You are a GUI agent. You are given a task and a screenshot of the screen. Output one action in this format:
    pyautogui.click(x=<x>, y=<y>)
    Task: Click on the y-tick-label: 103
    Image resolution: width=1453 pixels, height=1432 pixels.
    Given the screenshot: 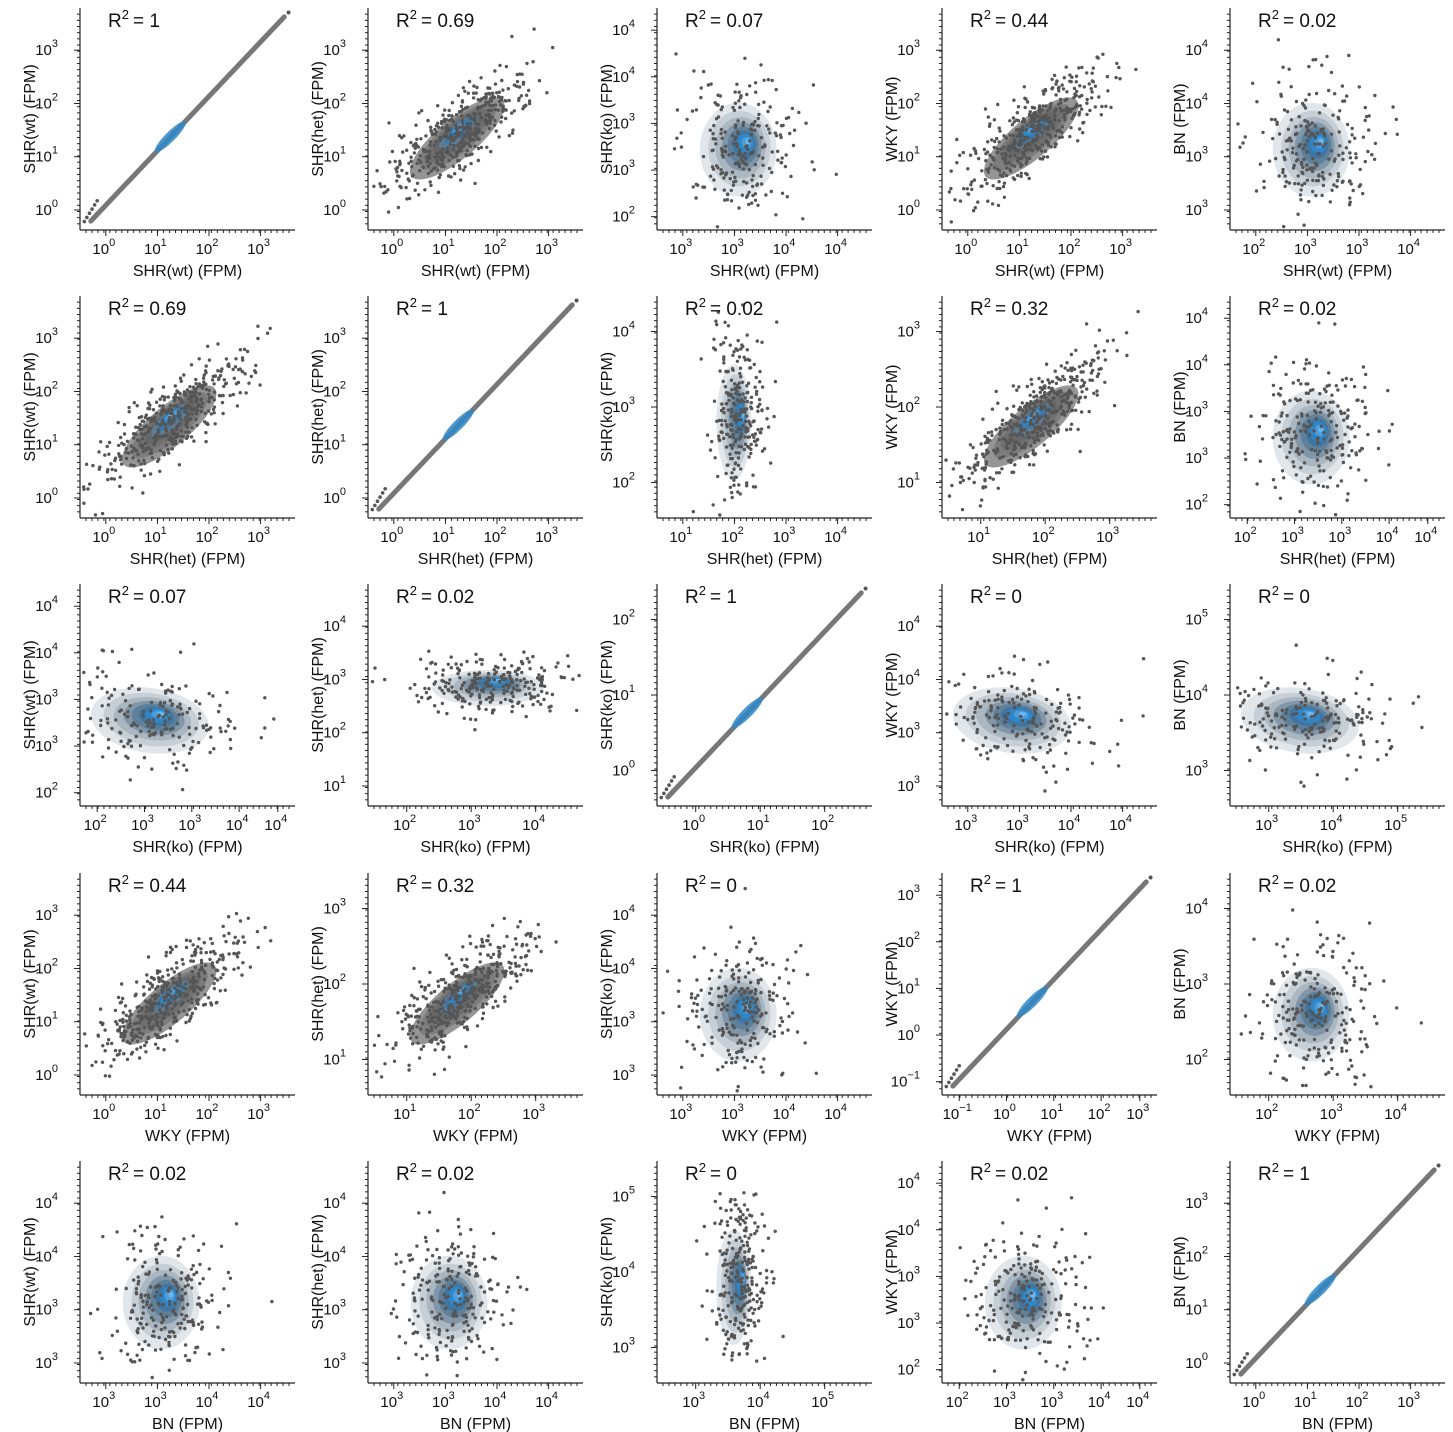 What is the action you would take?
    pyautogui.click(x=1196, y=456)
    